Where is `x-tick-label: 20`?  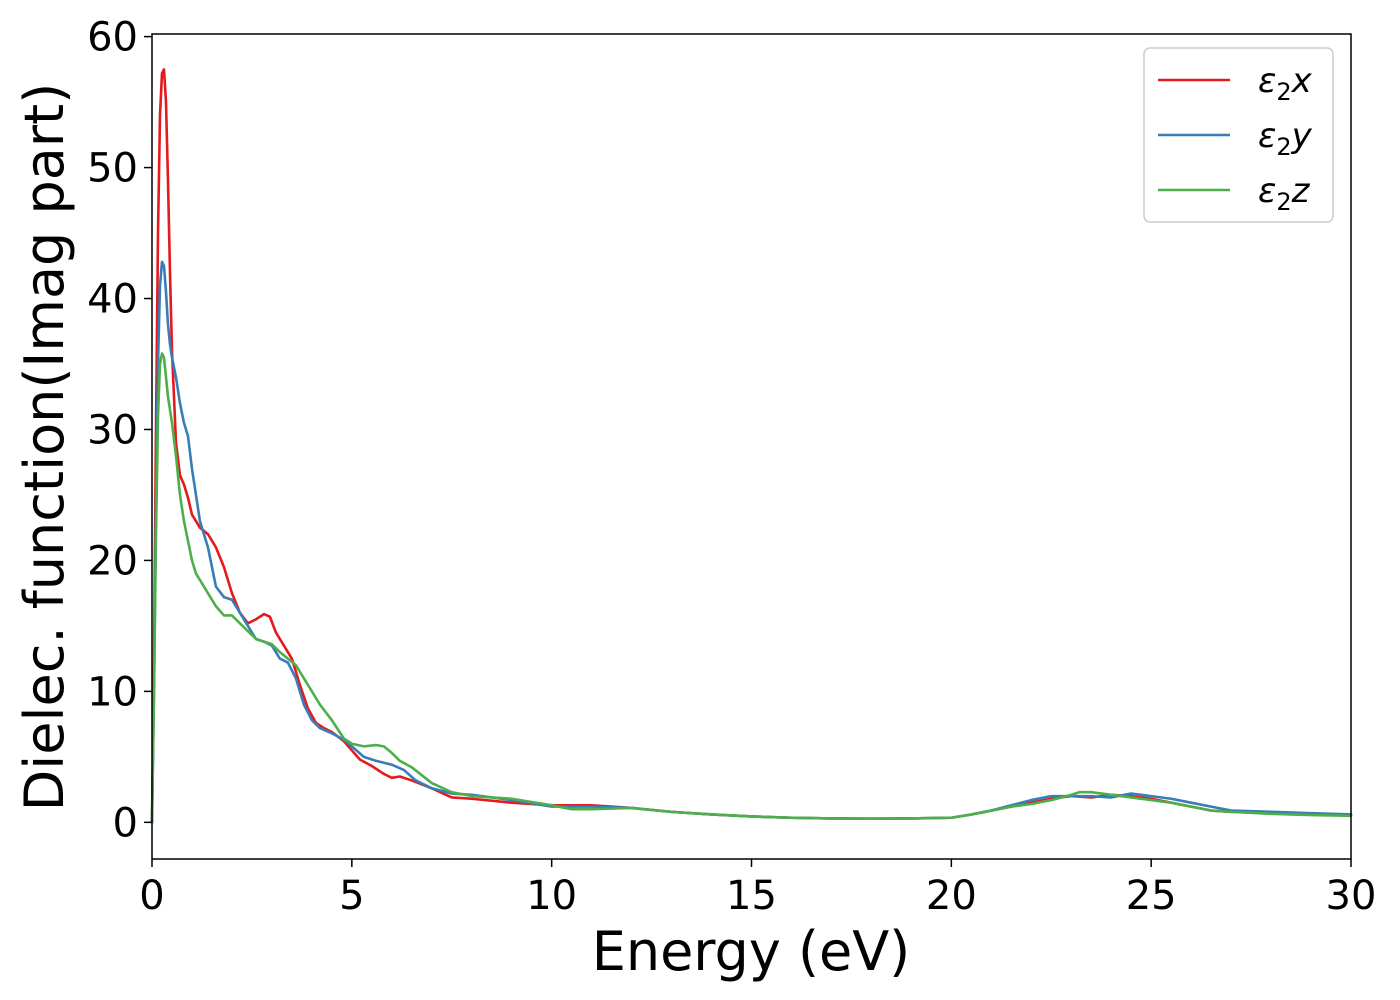
x-tick-label: 20 is located at coordinates (951, 896).